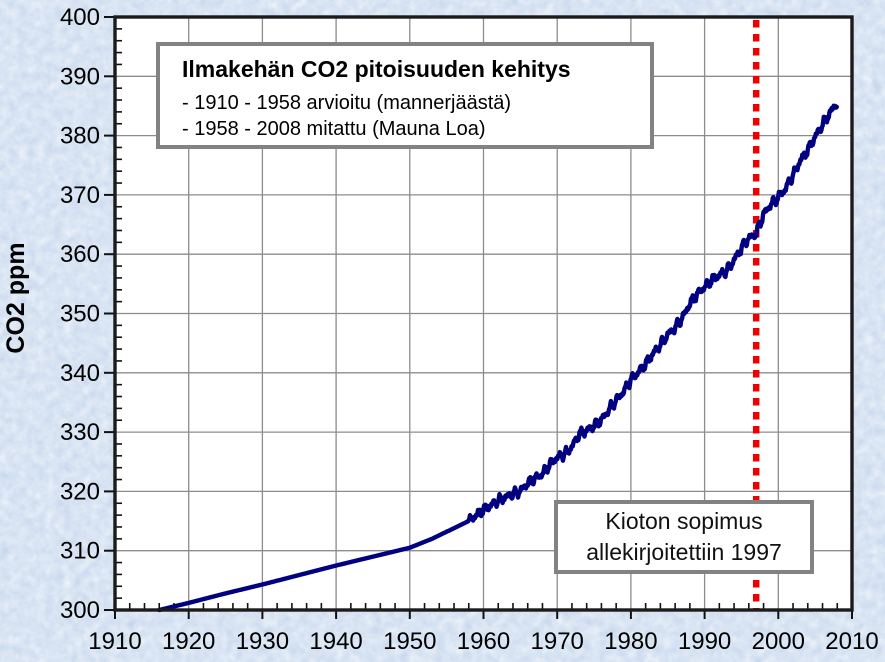 Image resolution: width=885 pixels, height=662 pixels. What do you see at coordinates (80, 432) in the screenshot?
I see `y-tick-label: 330` at bounding box center [80, 432].